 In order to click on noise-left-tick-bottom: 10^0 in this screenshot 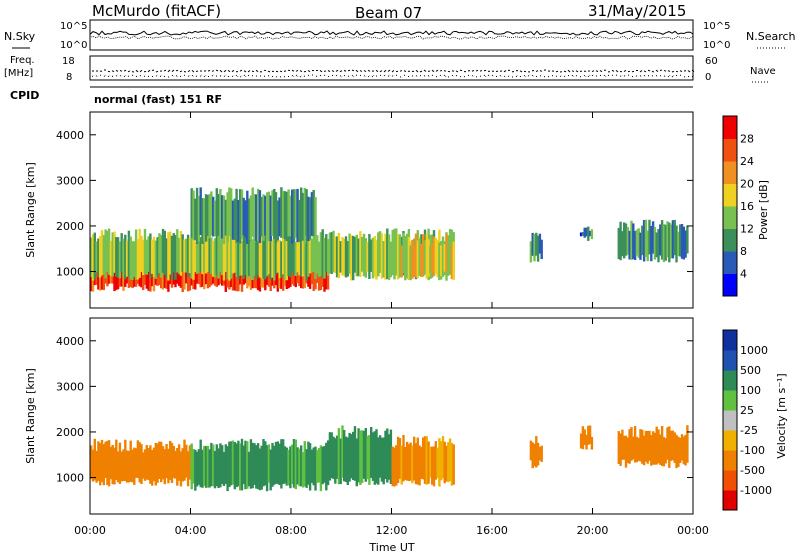, I will do `click(73, 45)`.